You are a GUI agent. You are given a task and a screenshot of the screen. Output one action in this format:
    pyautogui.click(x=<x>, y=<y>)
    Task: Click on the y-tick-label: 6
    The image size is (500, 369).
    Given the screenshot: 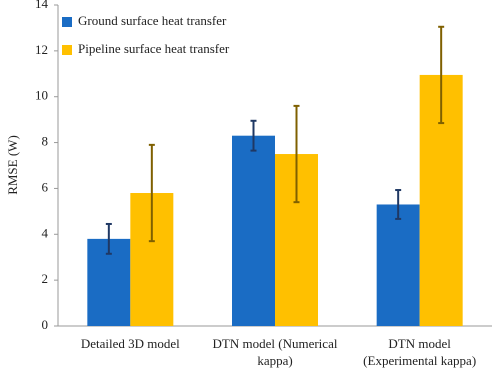 What is the action you would take?
    pyautogui.click(x=45, y=186)
    